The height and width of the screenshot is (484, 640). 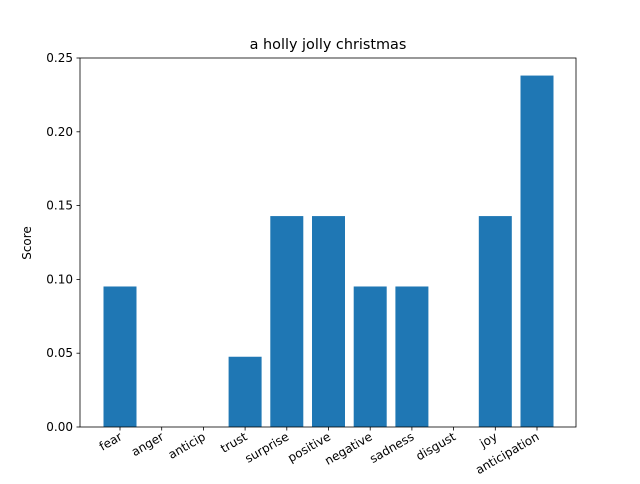 I want to click on x-tick-label-disgust: disgust, so click(x=436, y=446).